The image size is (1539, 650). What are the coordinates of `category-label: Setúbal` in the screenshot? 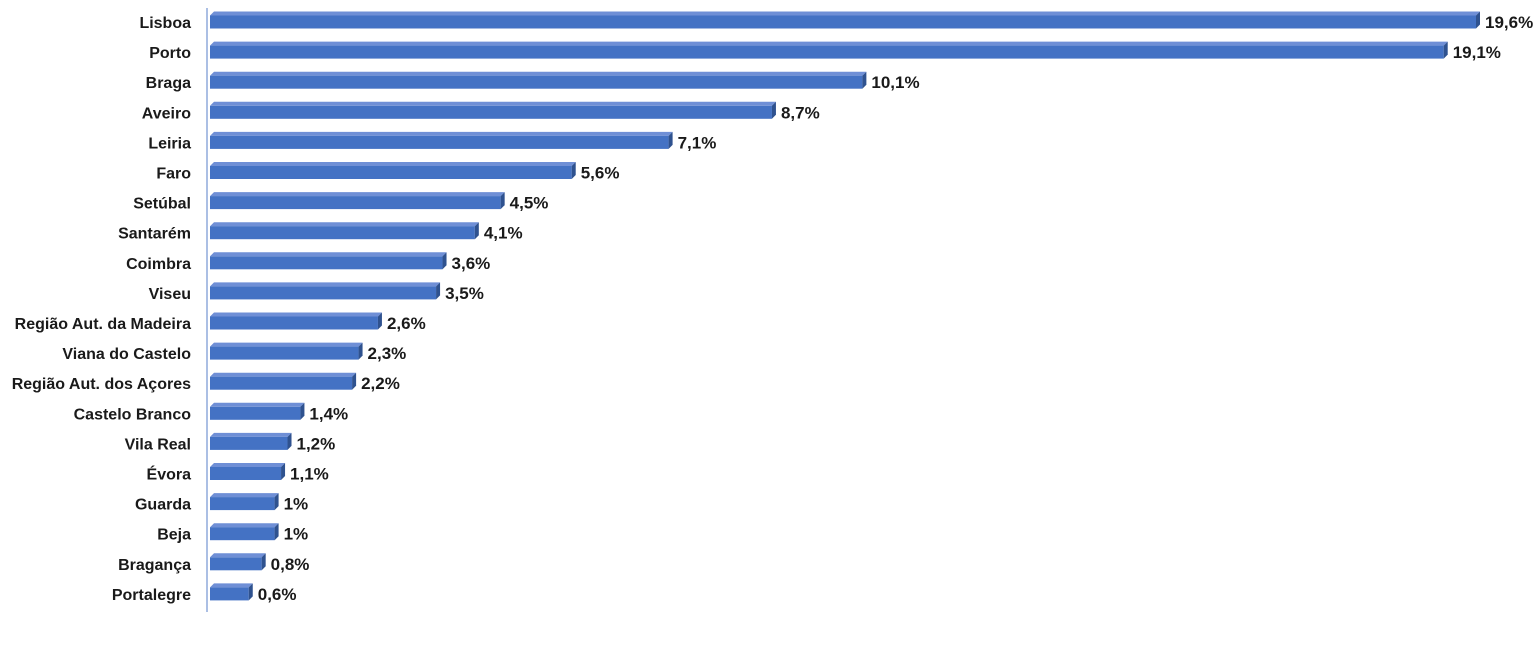 It's located at (162, 204).